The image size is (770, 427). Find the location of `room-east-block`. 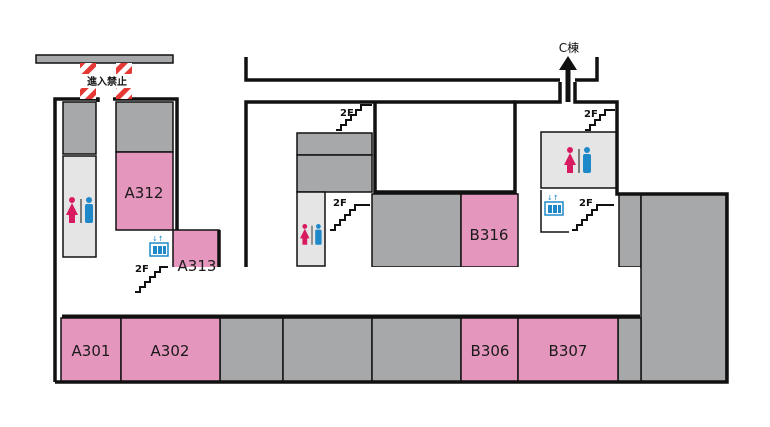

room-east-block is located at coordinates (683, 288).